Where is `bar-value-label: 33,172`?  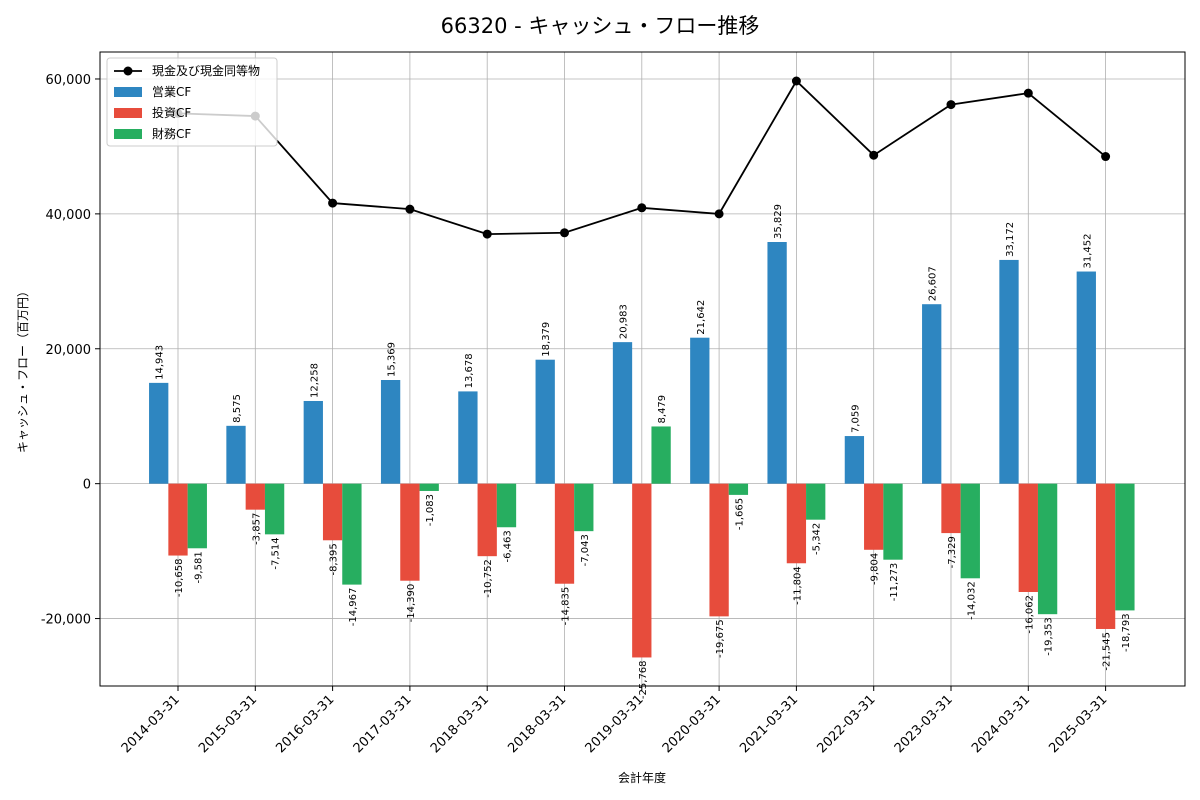 bar-value-label: 33,172 is located at coordinates (1010, 239).